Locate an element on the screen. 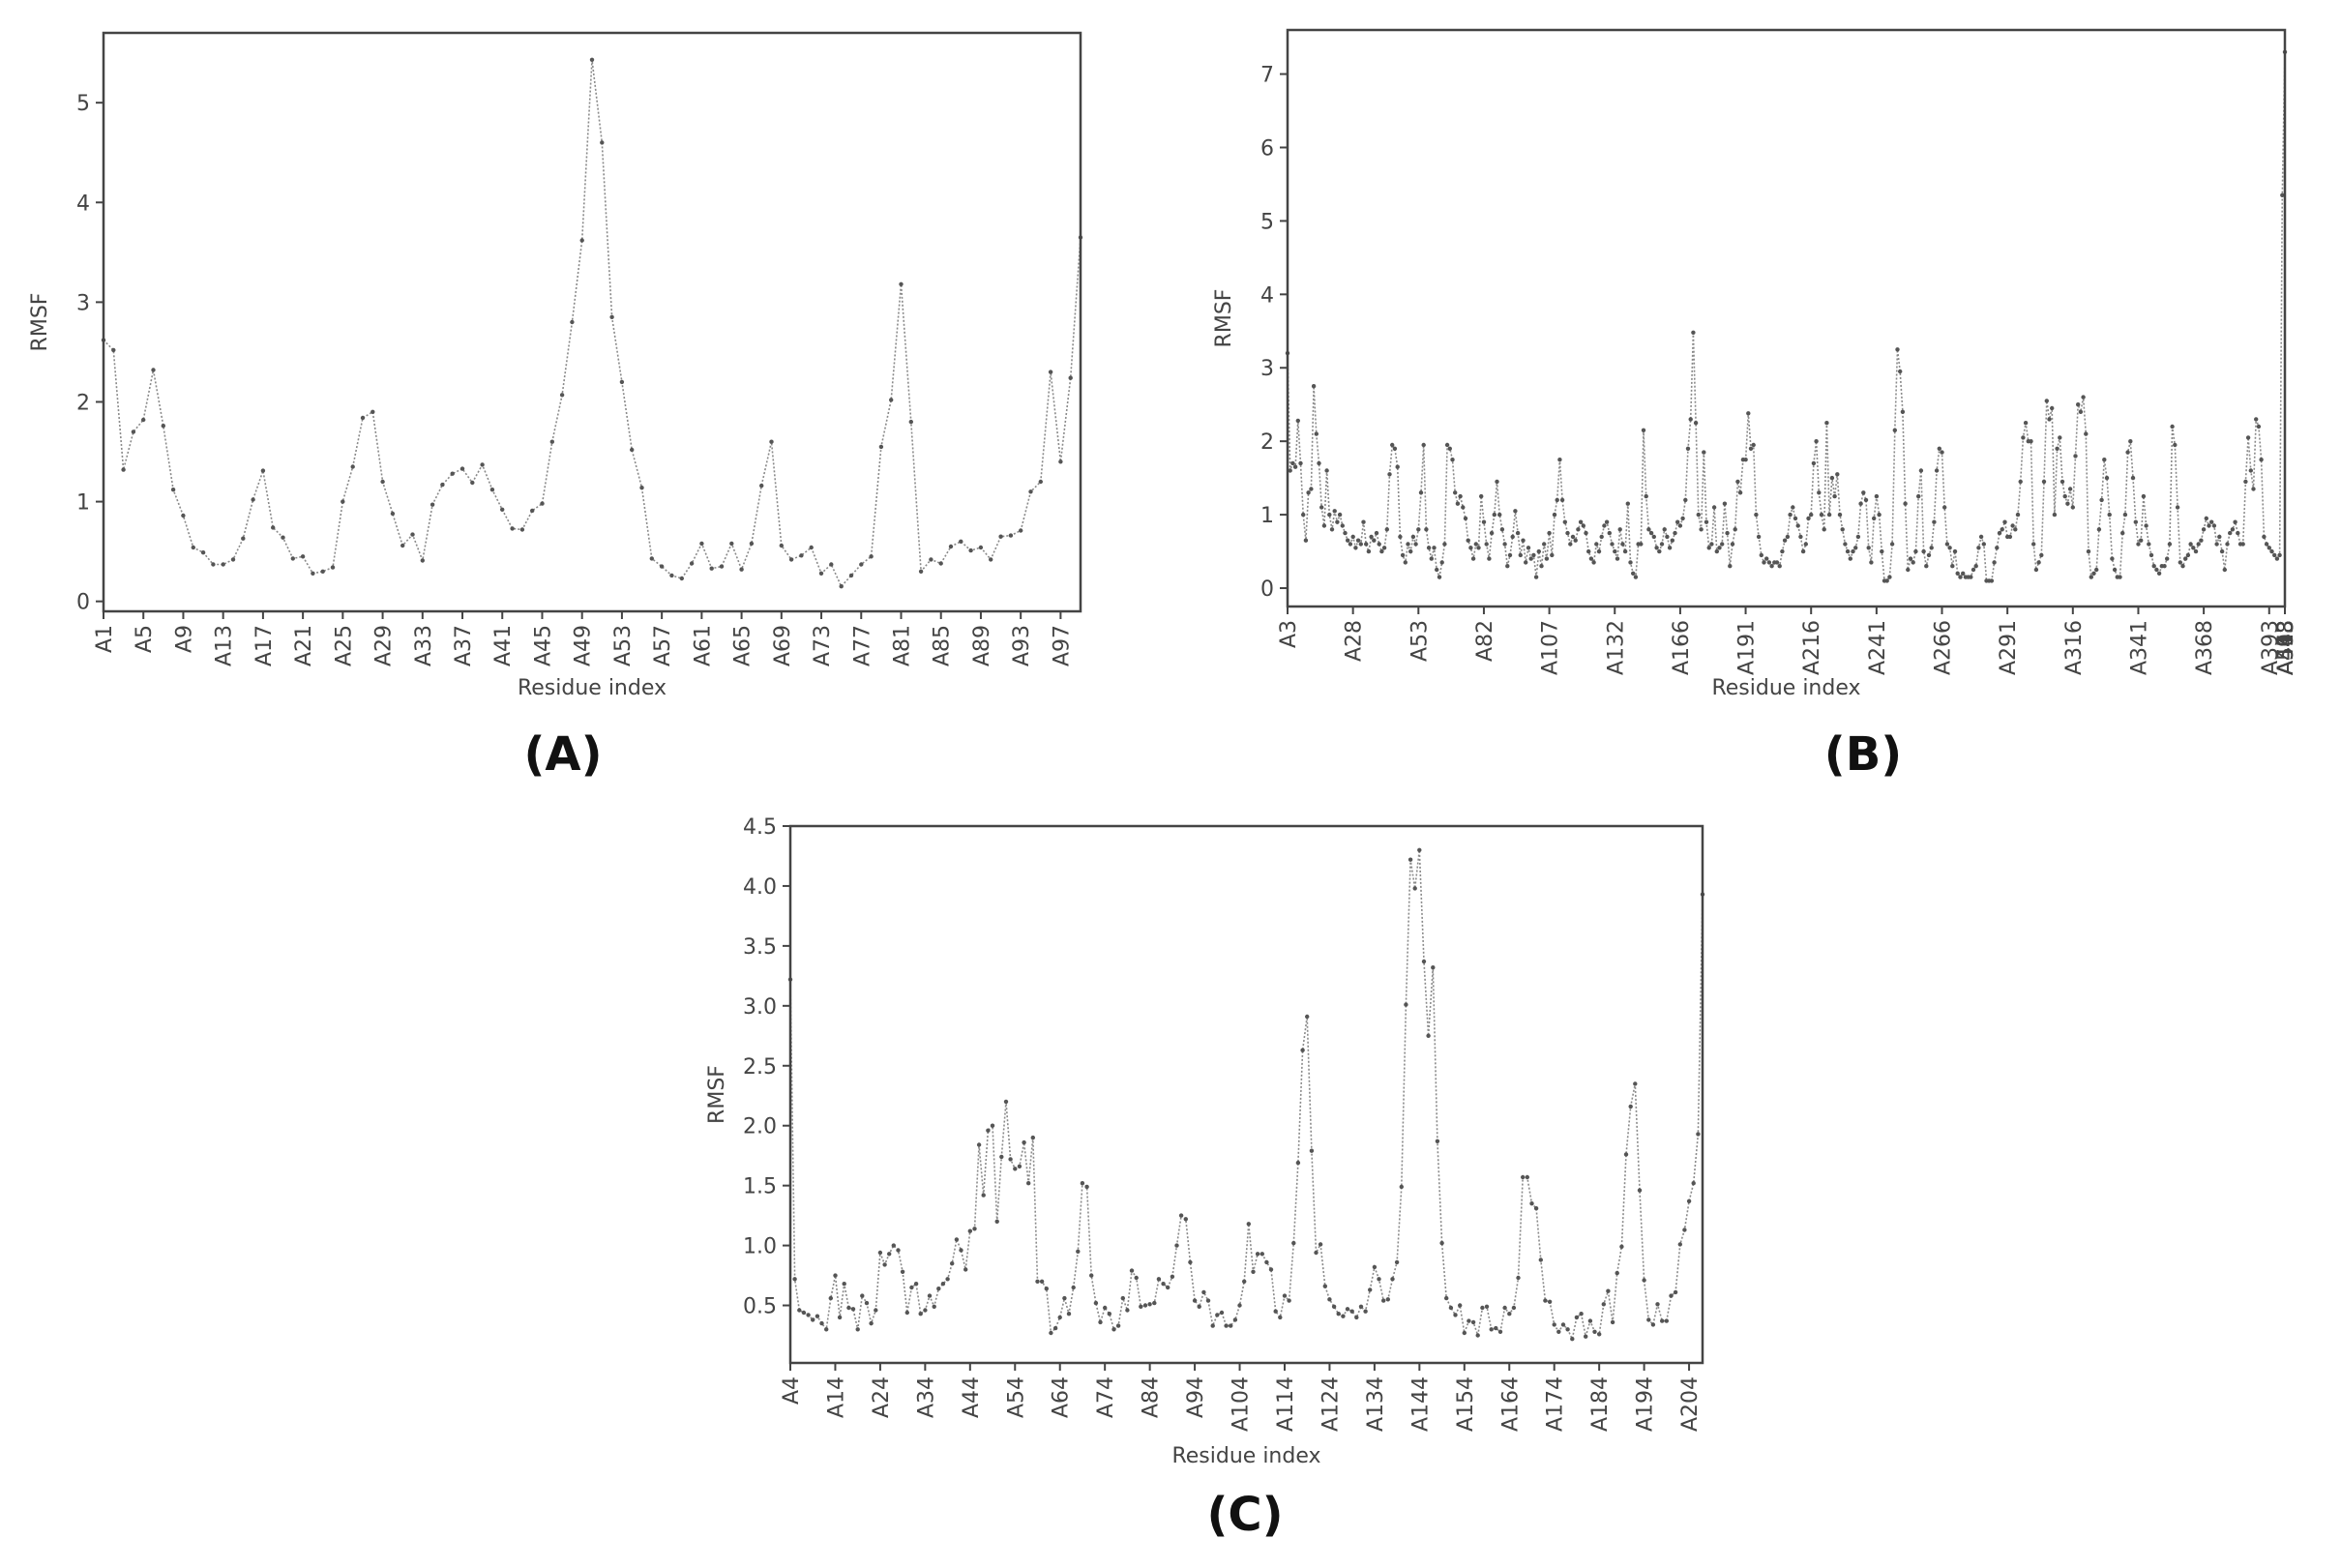 The image size is (2341, 1568). x-tick-label: A216 is located at coordinates (1812, 647).